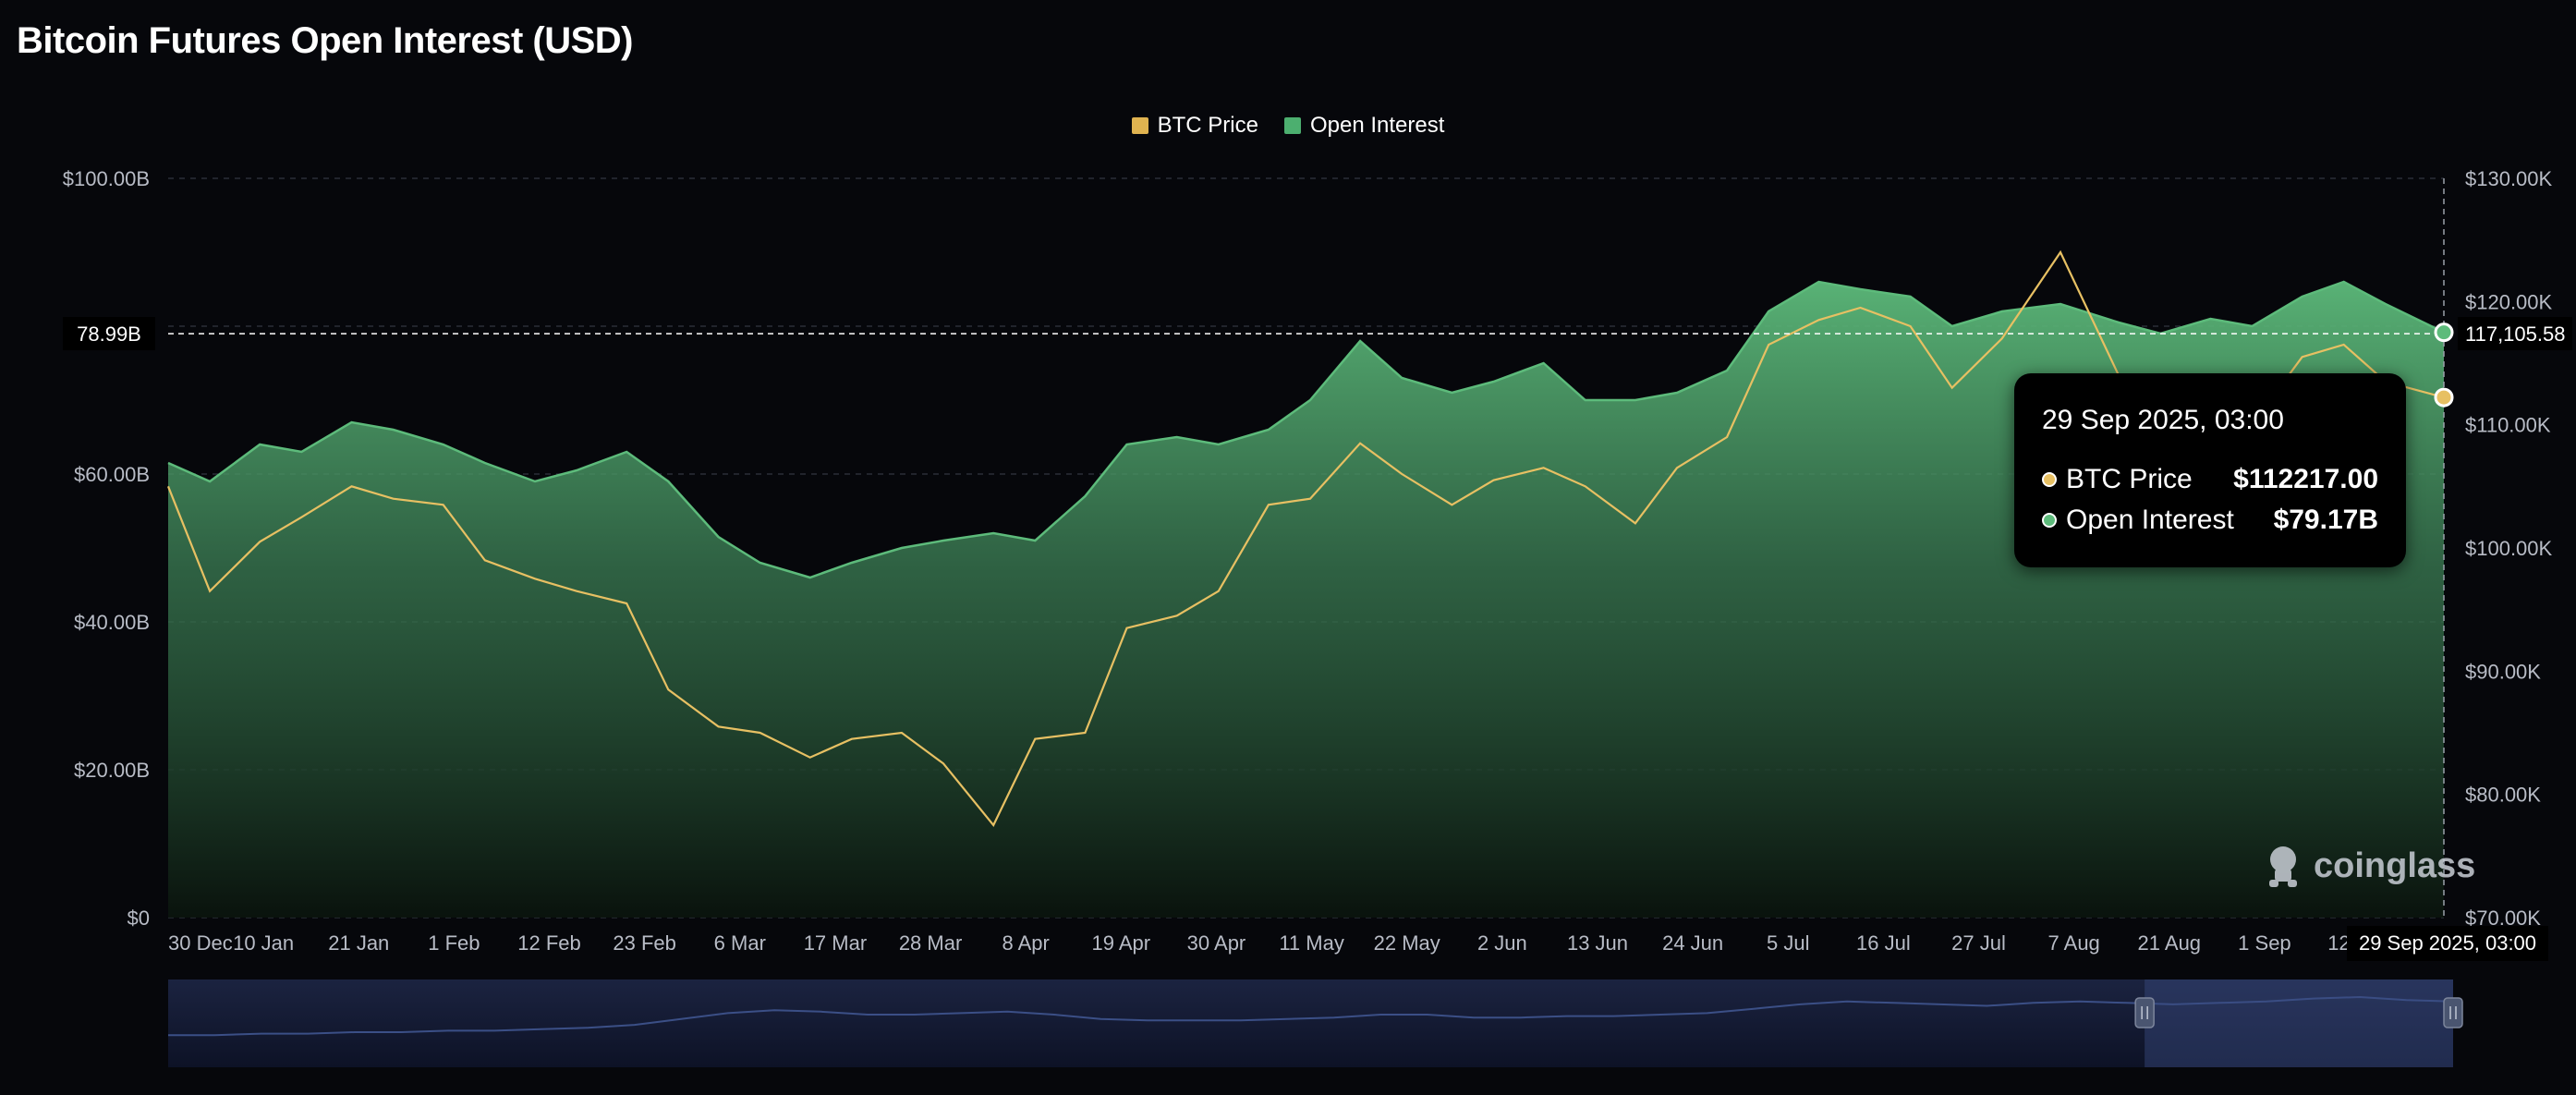 The height and width of the screenshot is (1095, 2576). I want to click on y-right-tick-label: $70.00K, so click(2503, 918).